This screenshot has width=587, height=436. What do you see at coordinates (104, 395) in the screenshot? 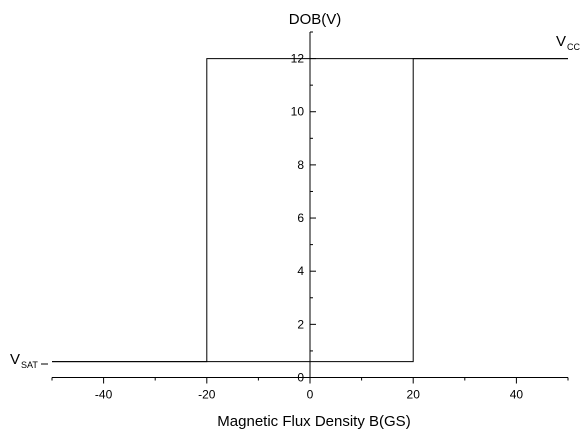
I see `x-tick-label: -40` at bounding box center [104, 395].